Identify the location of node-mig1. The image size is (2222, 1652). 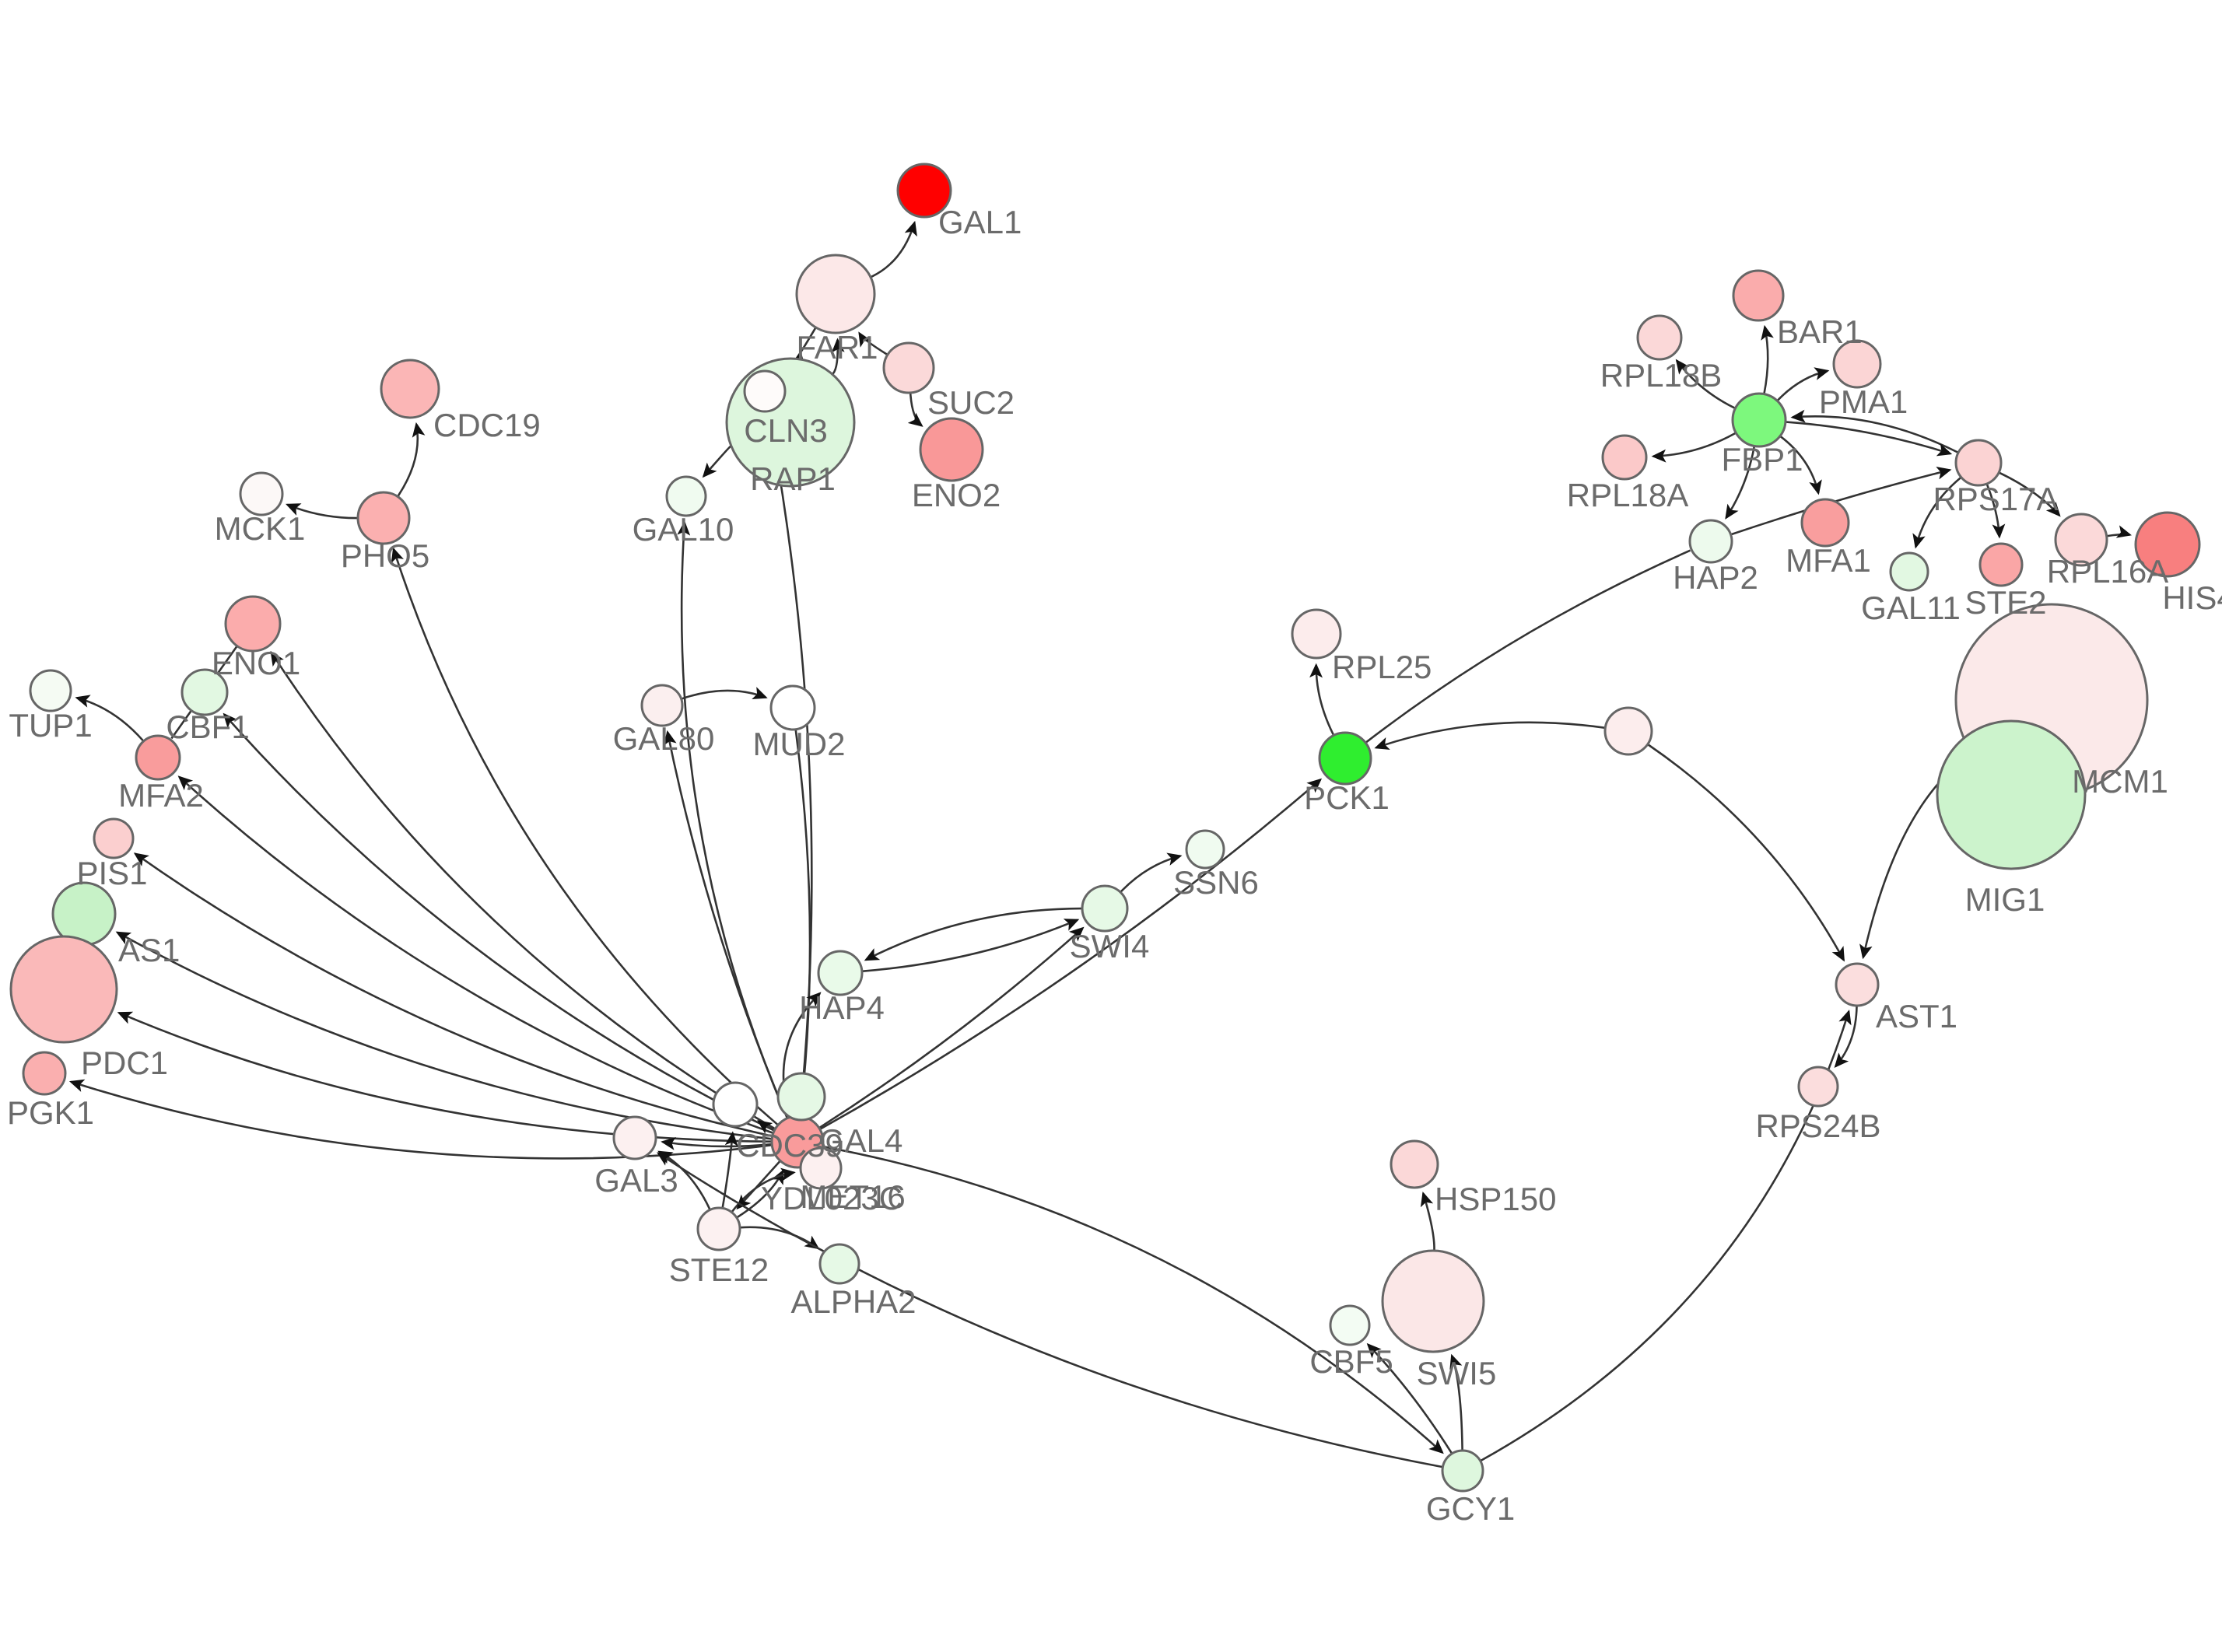
(2011, 795).